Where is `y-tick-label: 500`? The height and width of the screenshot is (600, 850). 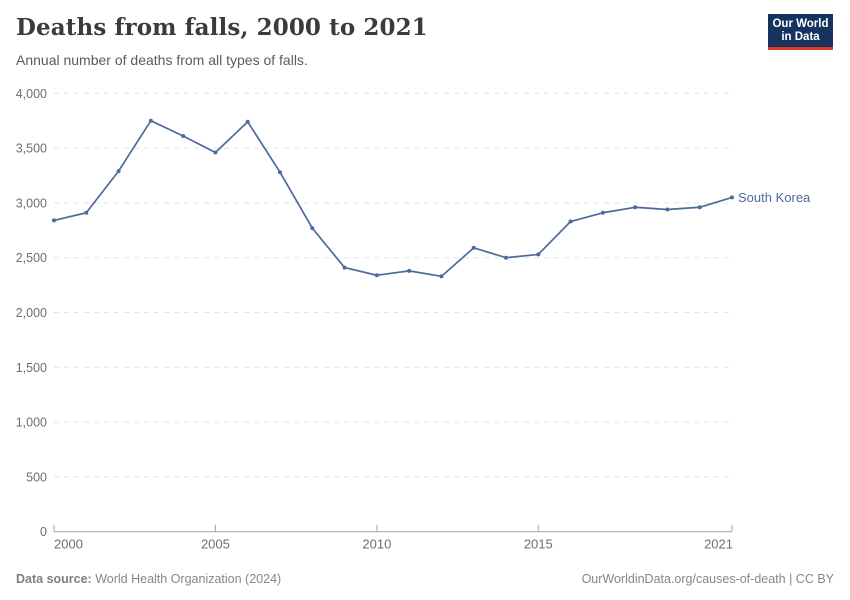
y-tick-label: 500 is located at coordinates (36, 477).